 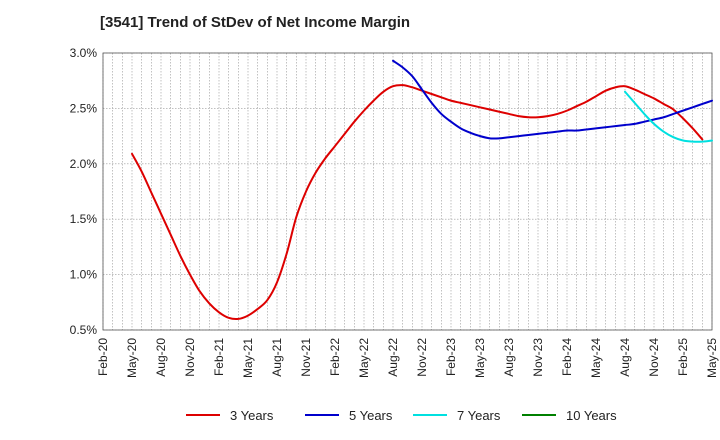 I want to click on legend-item-10-years: 10 Years, so click(x=569, y=415).